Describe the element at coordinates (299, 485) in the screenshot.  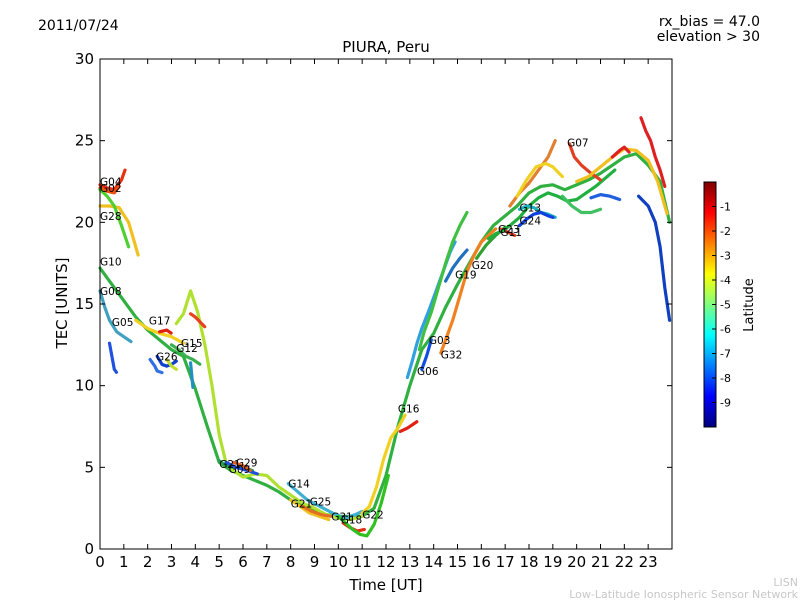
I see `prn-label: G14` at that location.